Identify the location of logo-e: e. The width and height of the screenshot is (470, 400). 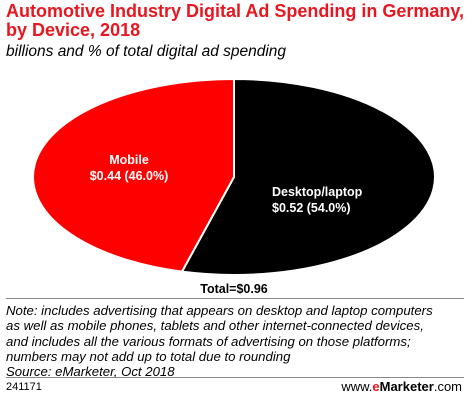
(376, 386).